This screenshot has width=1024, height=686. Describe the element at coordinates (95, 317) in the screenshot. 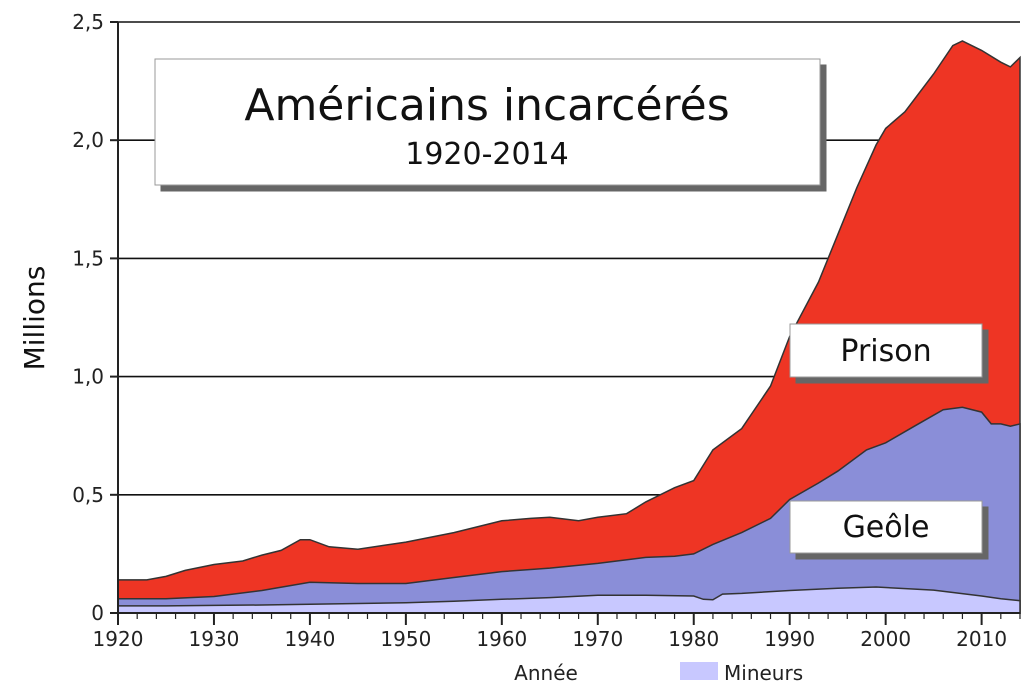

I see `y-tick-group: 0 0,5 1,0 1,5 2,0 2,5` at that location.